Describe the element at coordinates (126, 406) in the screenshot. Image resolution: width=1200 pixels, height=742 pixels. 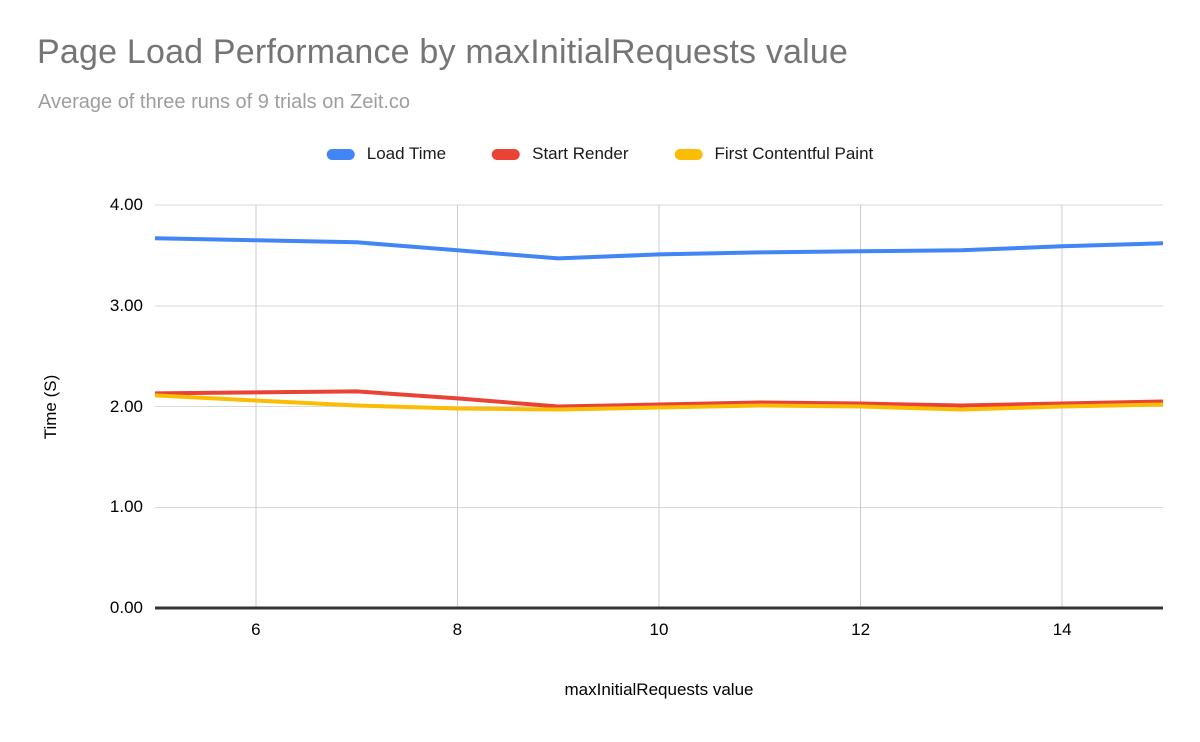
I see `y-tick-label: 2.00` at that location.